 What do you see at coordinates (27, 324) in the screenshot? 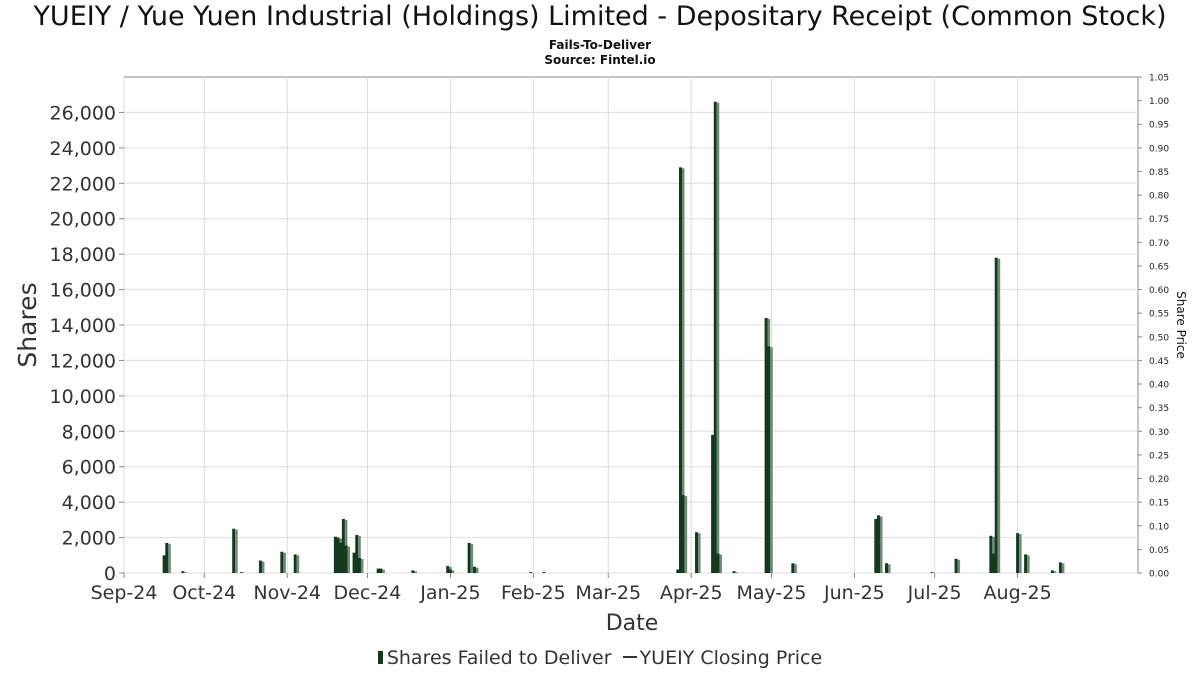
I see `y-axis-label: Shares` at bounding box center [27, 324].